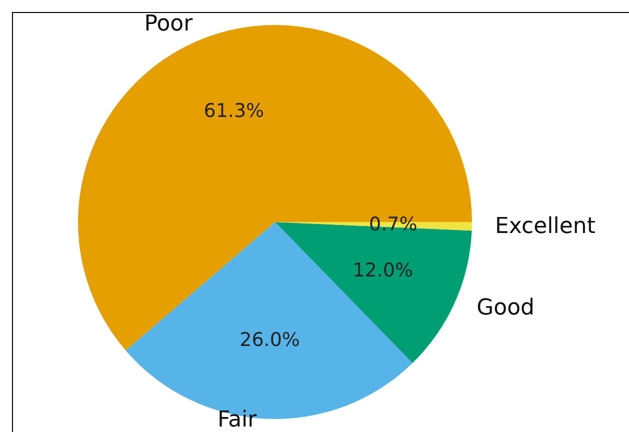 The image size is (629, 432). What do you see at coordinates (237, 420) in the screenshot?
I see `slice-label: Fair` at bounding box center [237, 420].